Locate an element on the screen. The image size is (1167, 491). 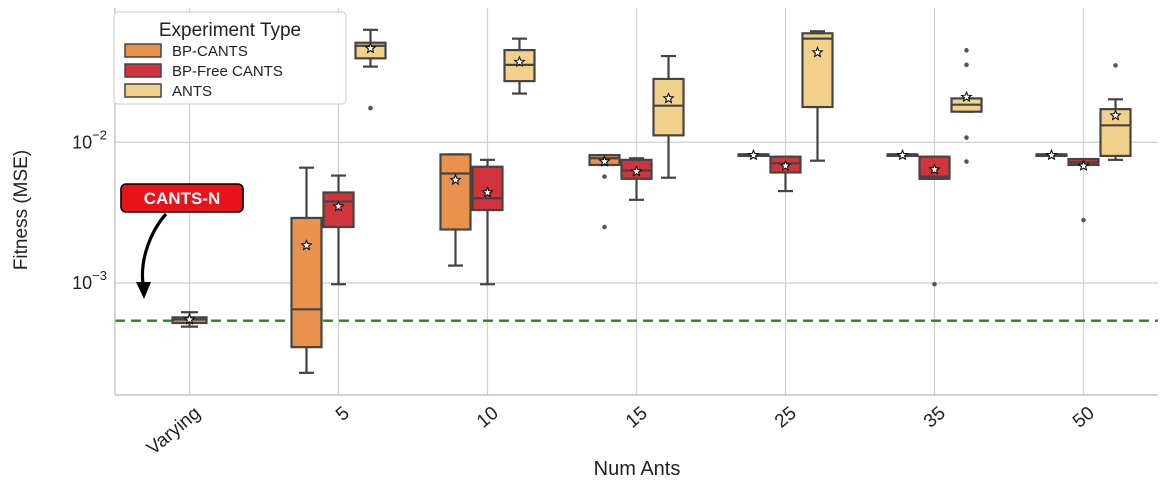
annotation-text: CANTS-N is located at coordinates (182, 198).